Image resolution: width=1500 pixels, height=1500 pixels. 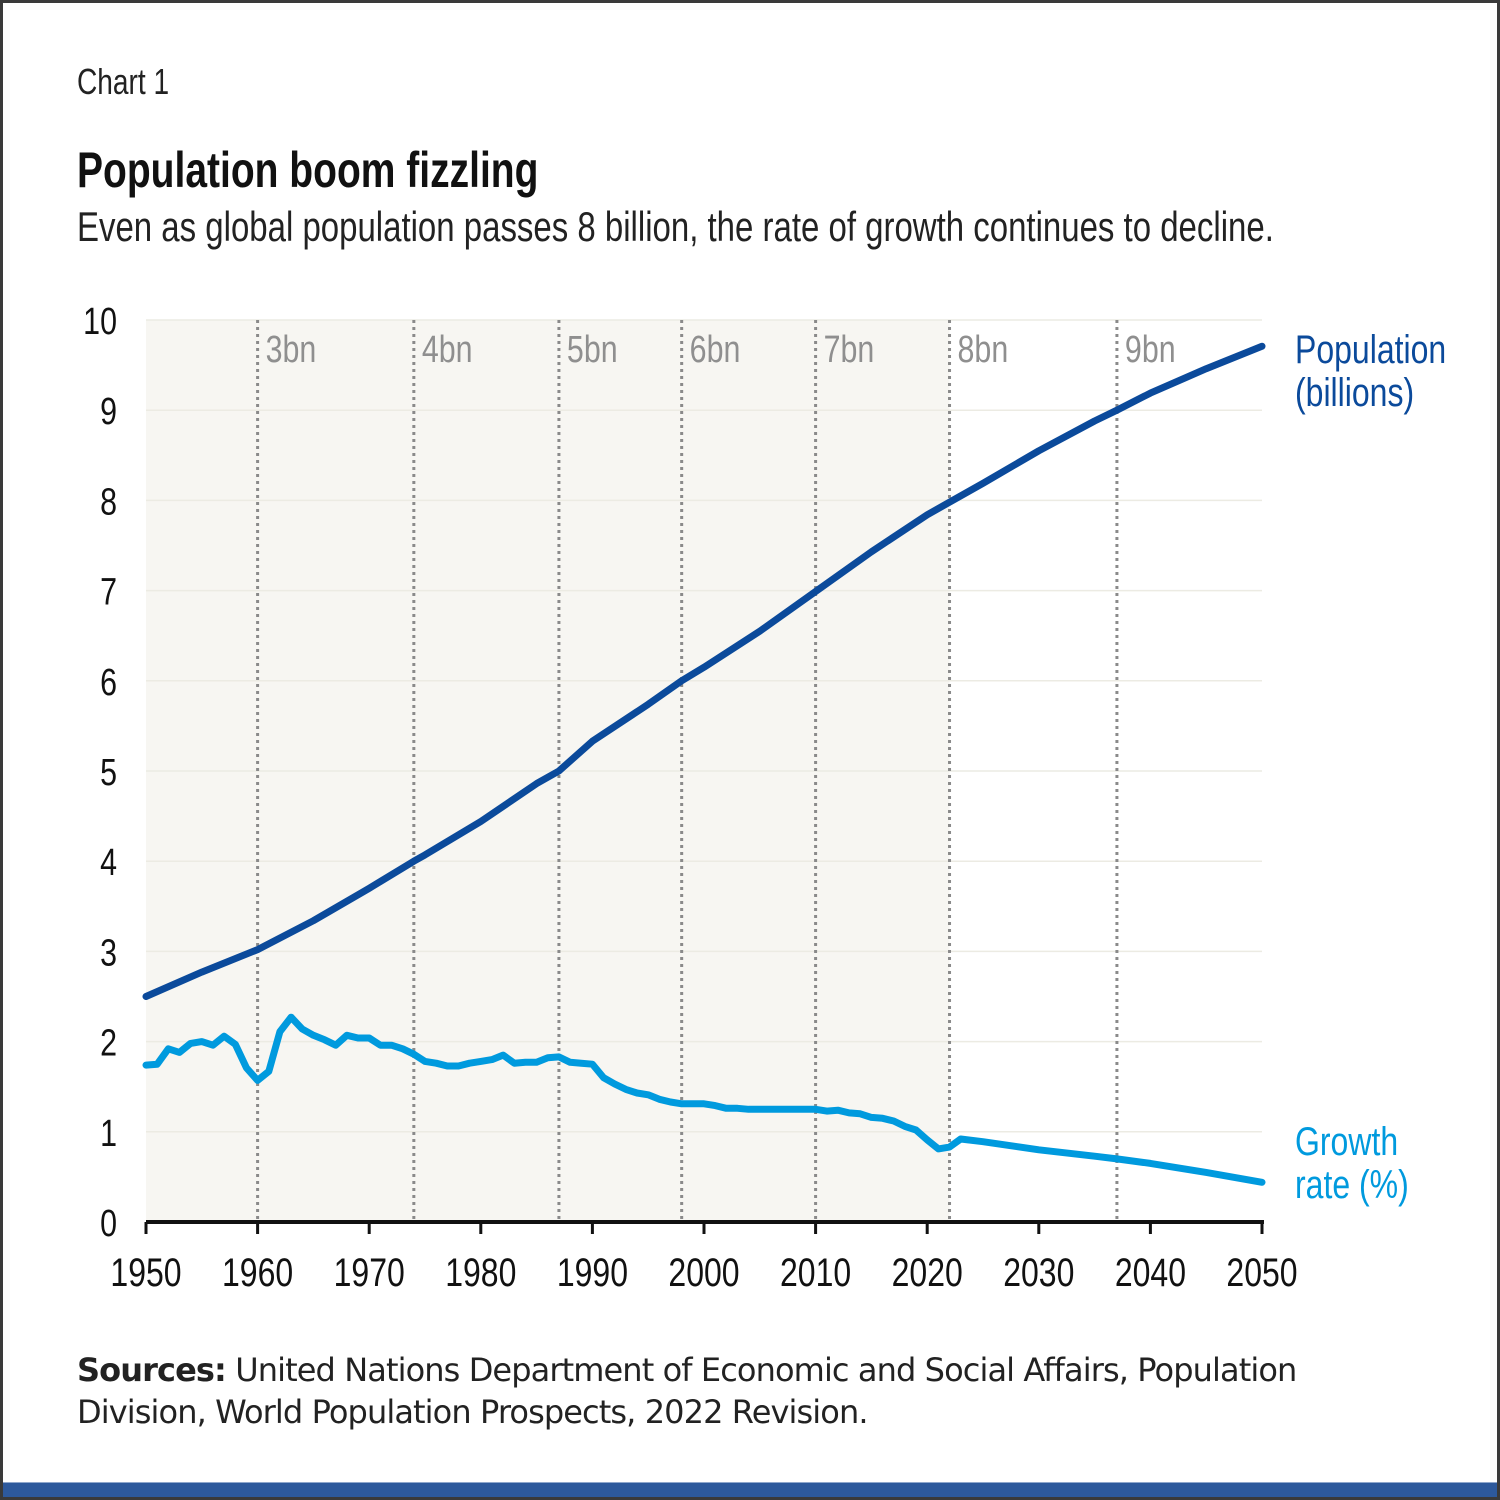 I want to click on x-tick-label: 2040, so click(x=1150, y=1272).